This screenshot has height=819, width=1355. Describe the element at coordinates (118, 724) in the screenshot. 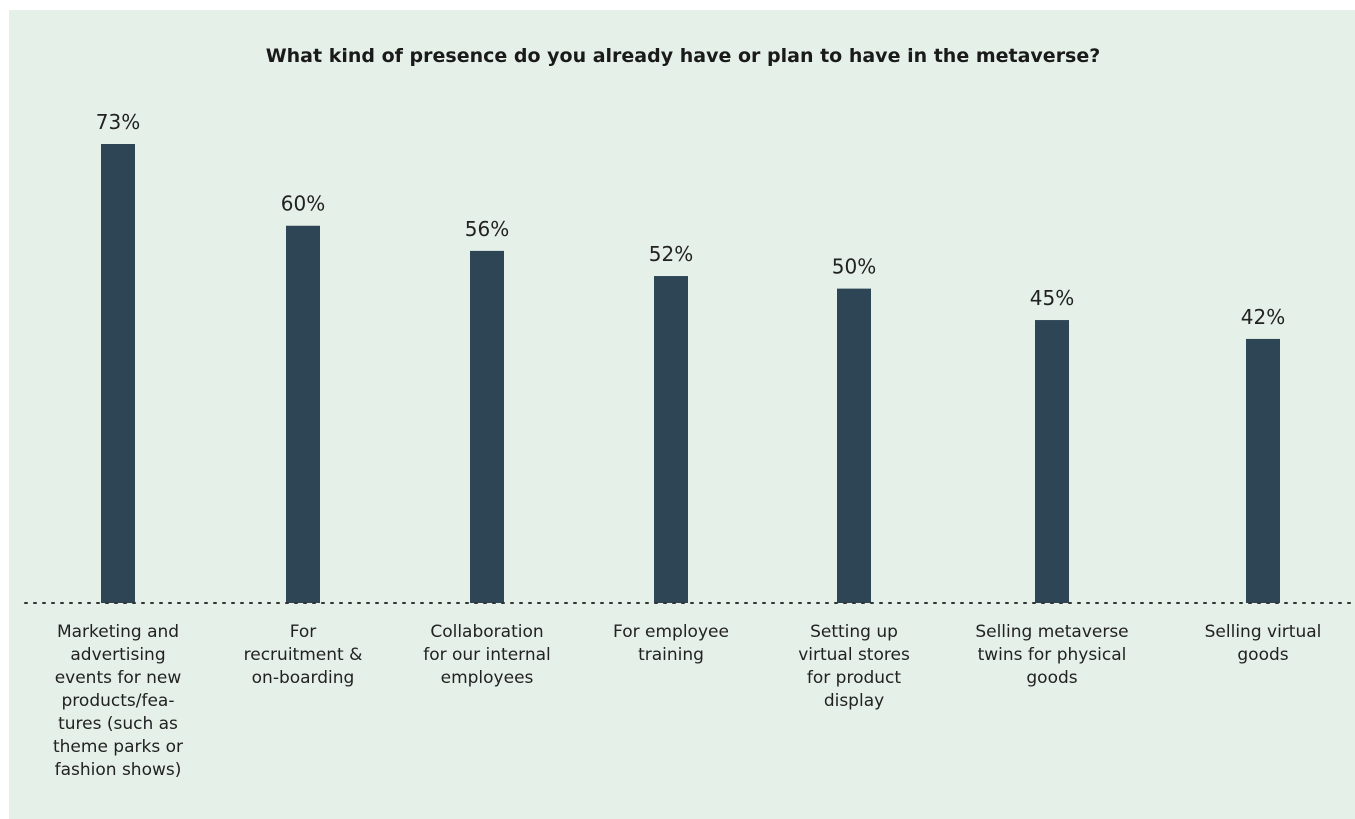

I see `category-label-line: tures (such as` at that location.